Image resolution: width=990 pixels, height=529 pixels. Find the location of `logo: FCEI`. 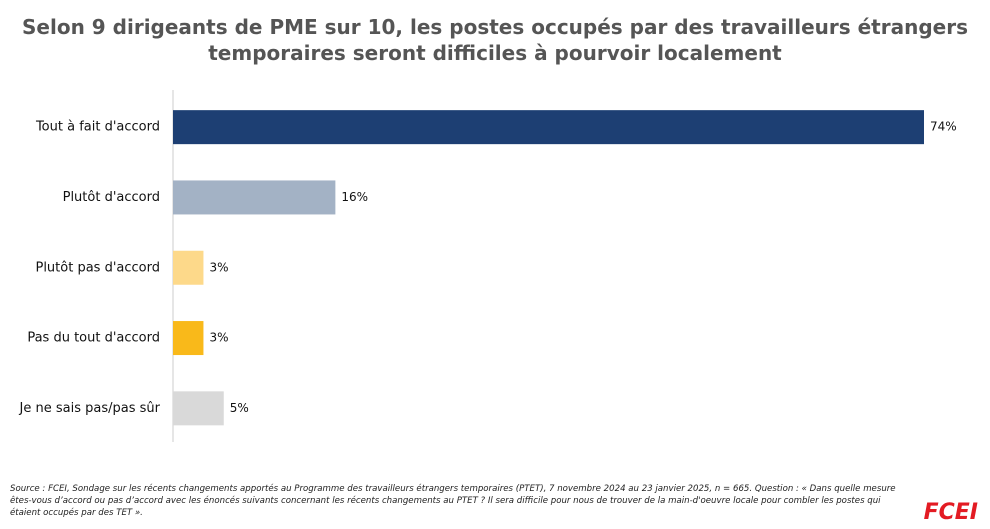

logo: FCEI is located at coordinates (950, 512).